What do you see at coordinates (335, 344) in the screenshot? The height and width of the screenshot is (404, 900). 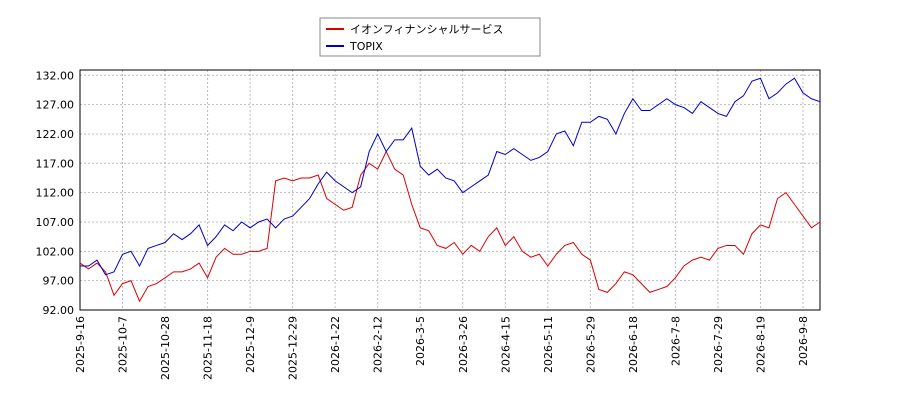 I see `x-tick-label: 2026-1-22` at bounding box center [335, 344].